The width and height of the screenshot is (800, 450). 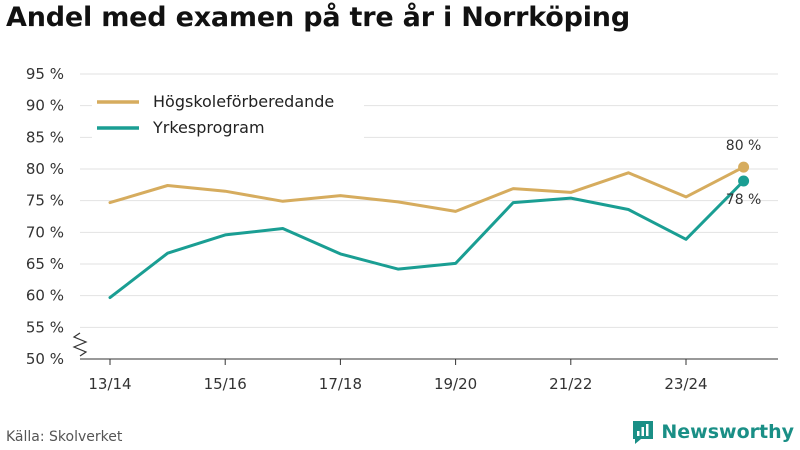 What do you see at coordinates (340, 384) in the screenshot?
I see `x-tick-label: 17/18` at bounding box center [340, 384].